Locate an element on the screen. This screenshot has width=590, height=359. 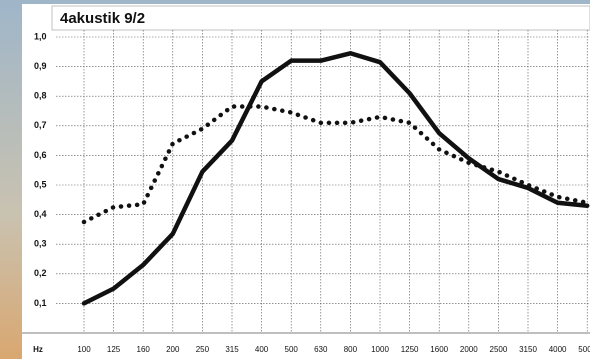
title-box is located at coordinates (320, 18).